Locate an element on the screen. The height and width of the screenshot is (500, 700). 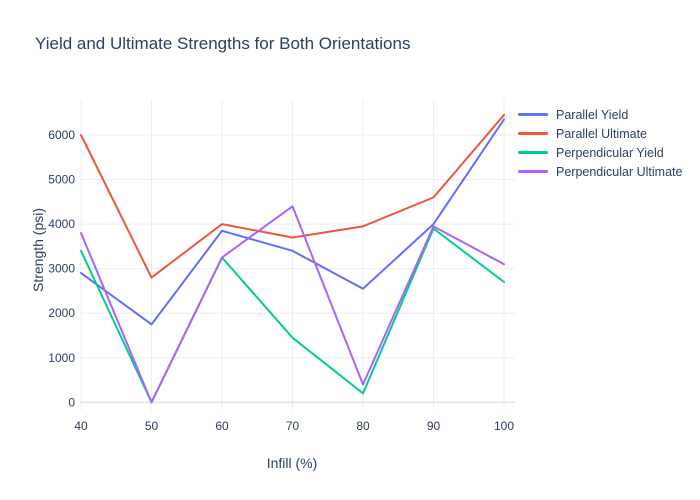
x-tick-label: 90 is located at coordinates (434, 426).